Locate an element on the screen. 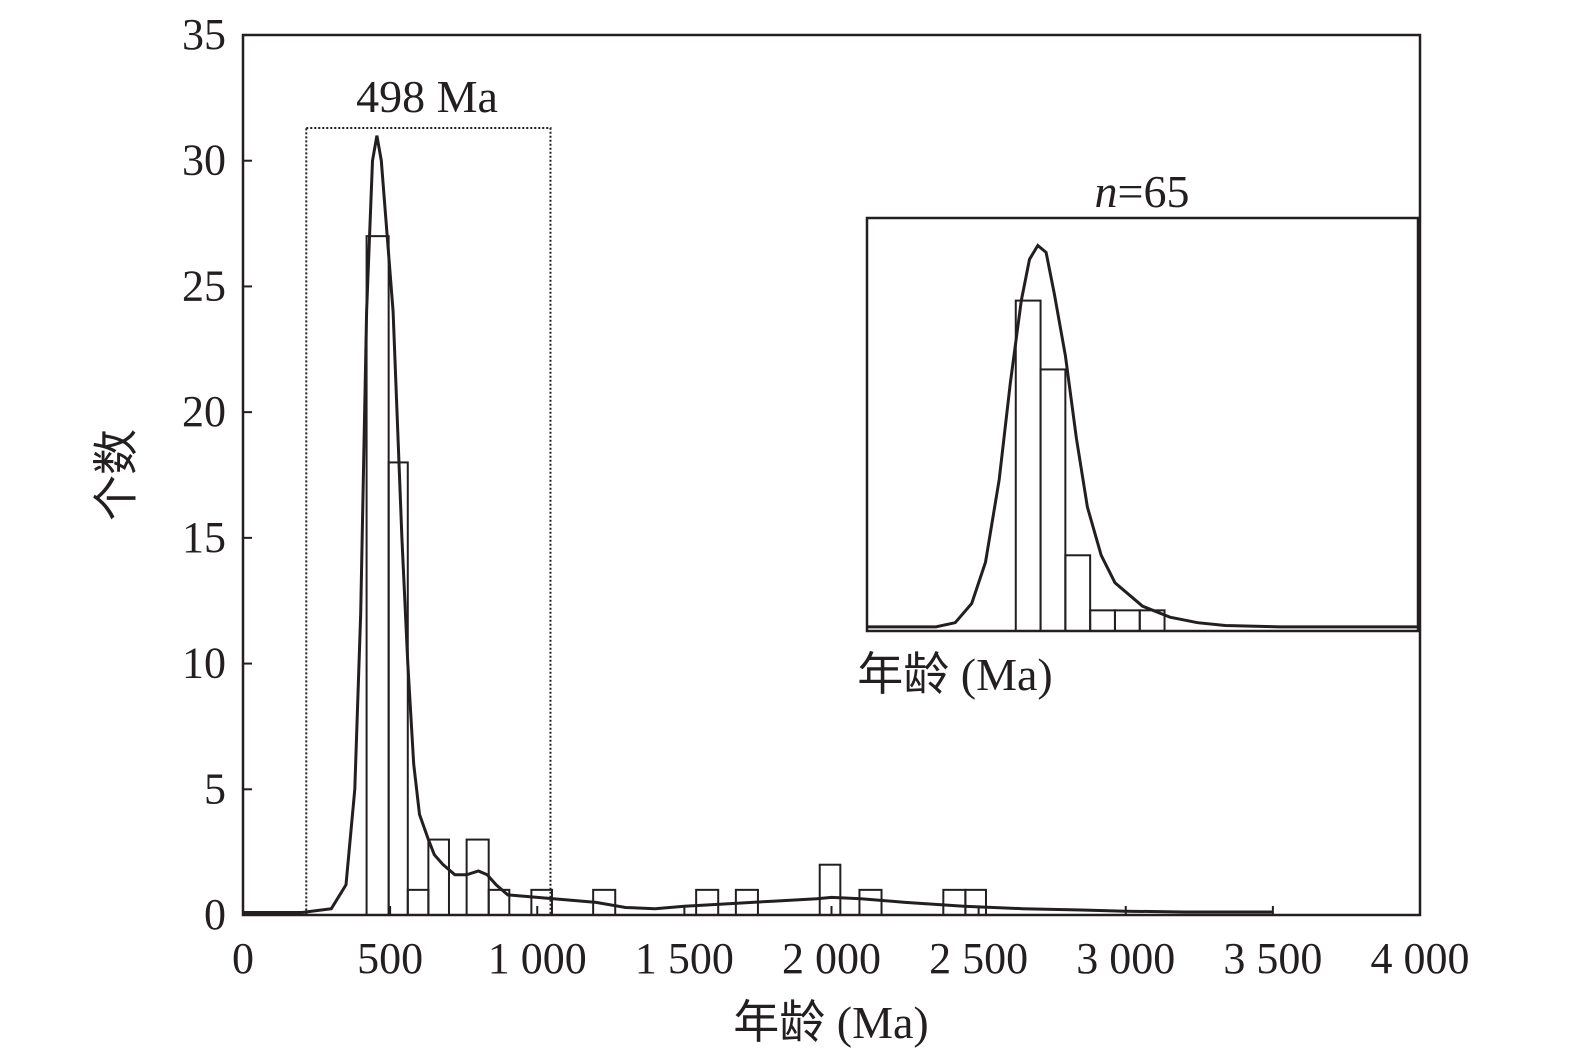 This screenshot has height=1061, width=1575. y-tick-label: 5 is located at coordinates (215, 788).